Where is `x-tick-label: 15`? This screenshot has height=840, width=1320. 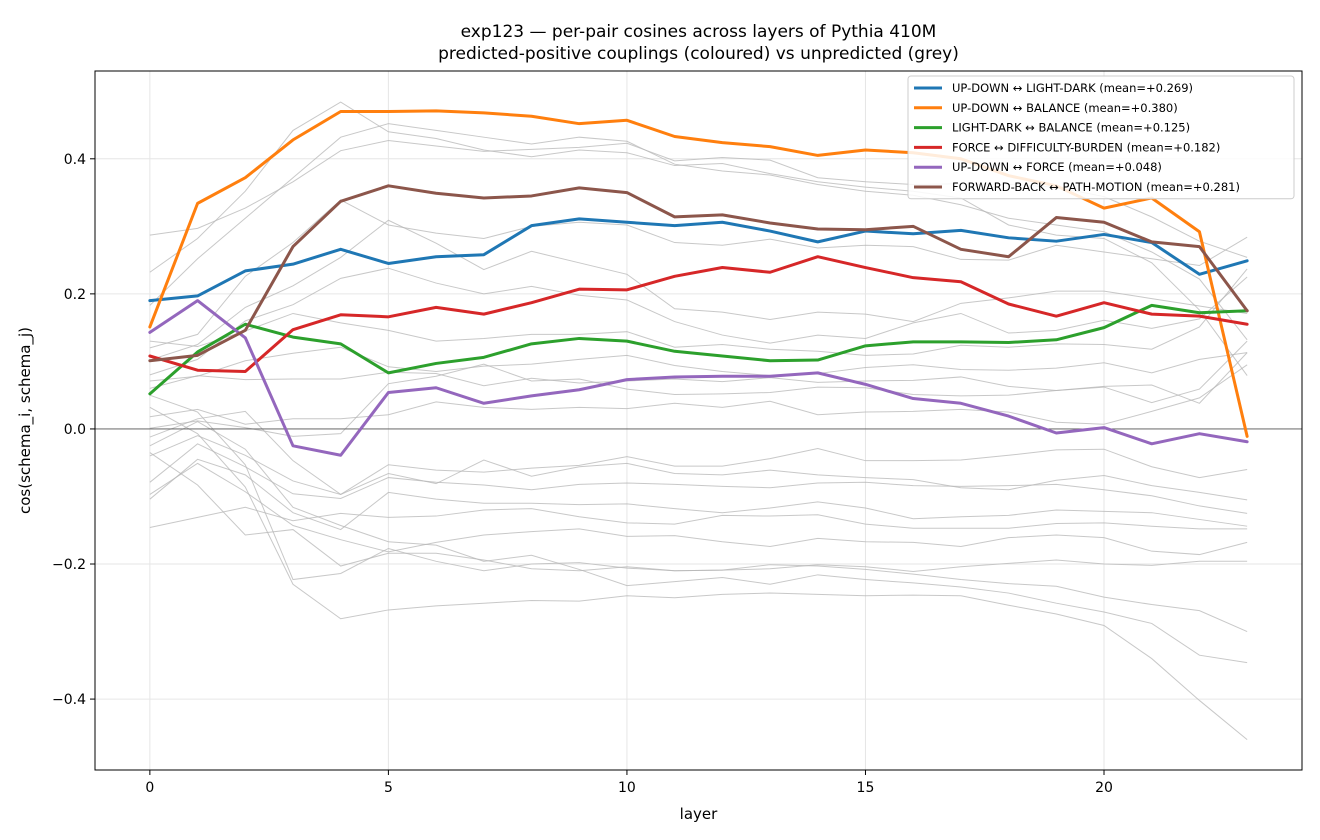 x-tick-label: 15 is located at coordinates (866, 788).